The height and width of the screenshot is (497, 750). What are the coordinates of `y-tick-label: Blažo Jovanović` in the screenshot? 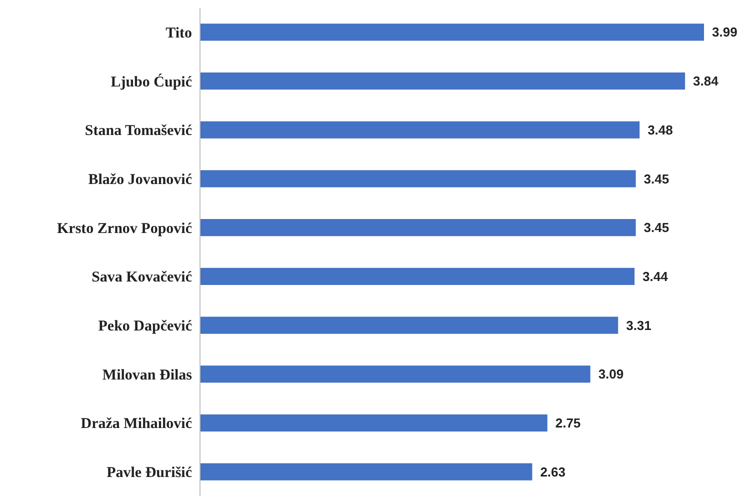 It's located at (140, 180).